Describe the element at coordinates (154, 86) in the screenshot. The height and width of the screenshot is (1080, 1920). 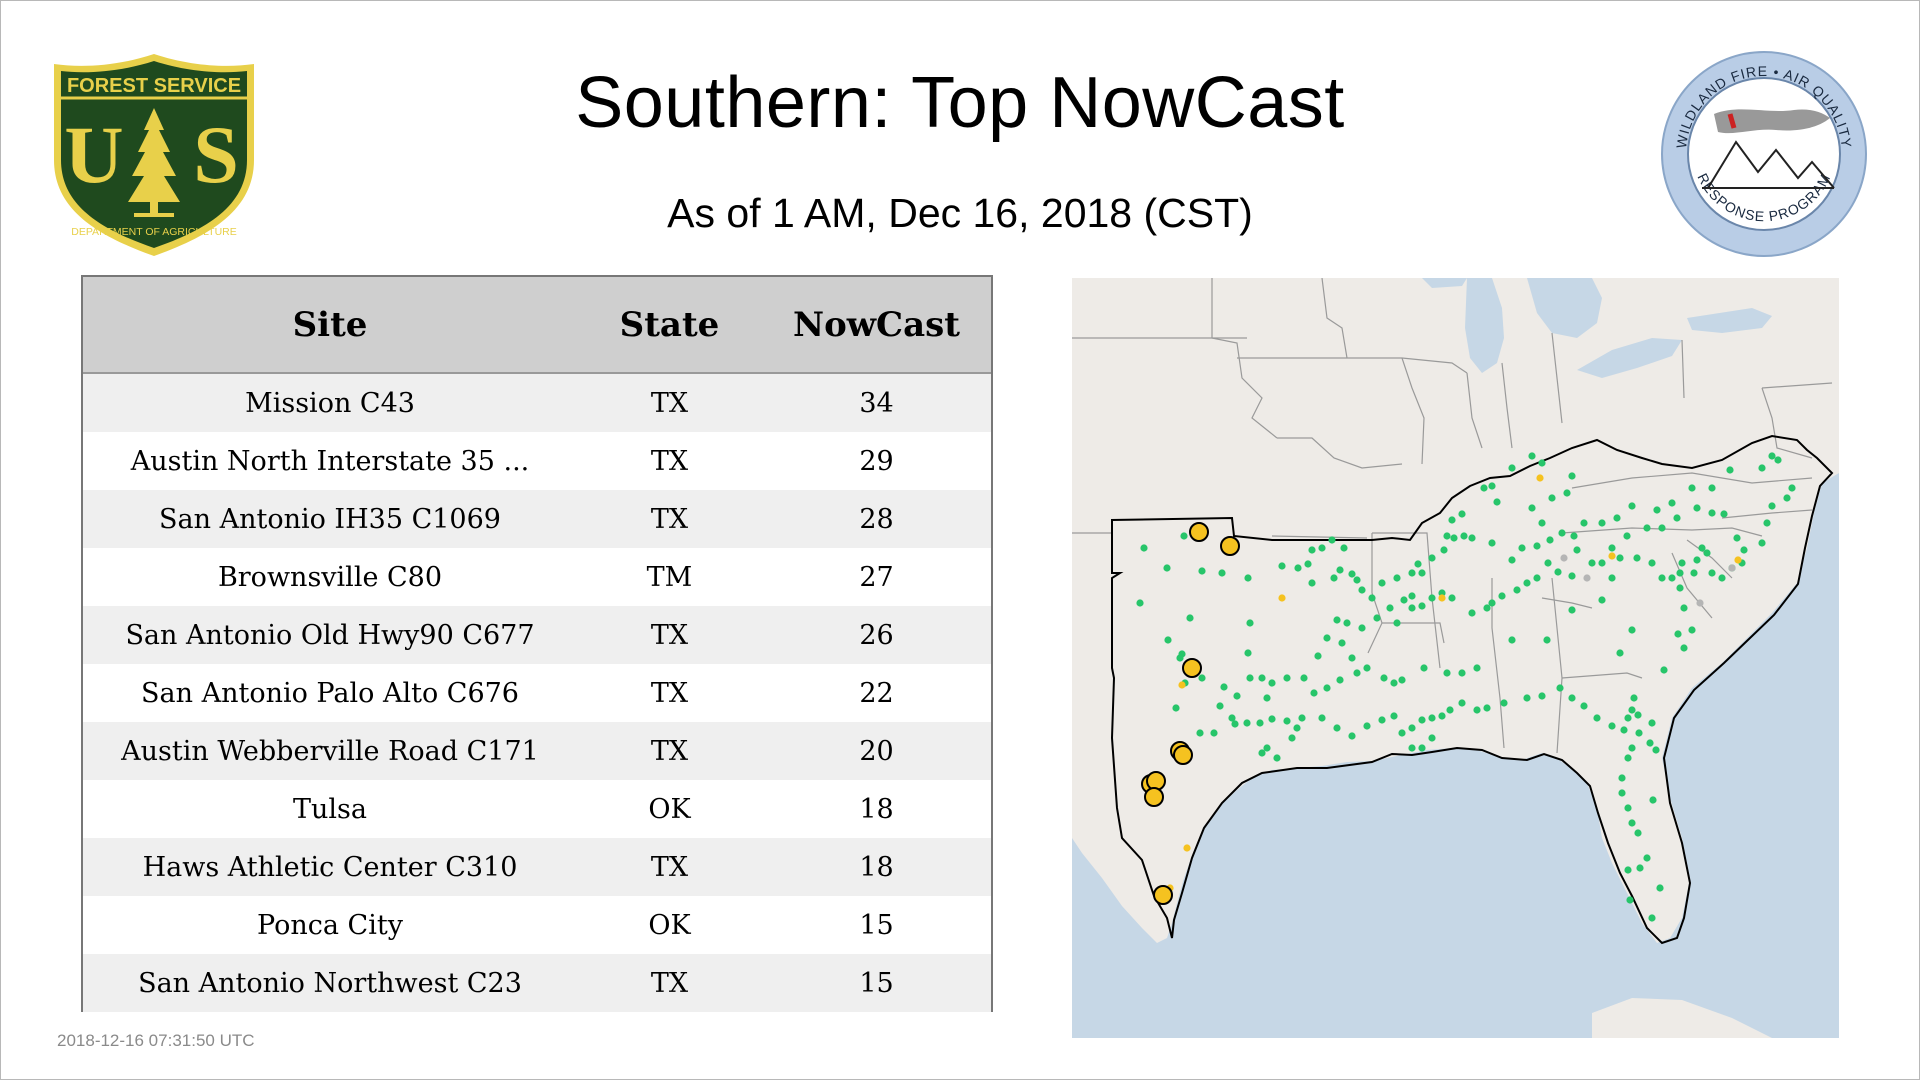
I see `logo-top-text: FOREST SERVICE` at that location.